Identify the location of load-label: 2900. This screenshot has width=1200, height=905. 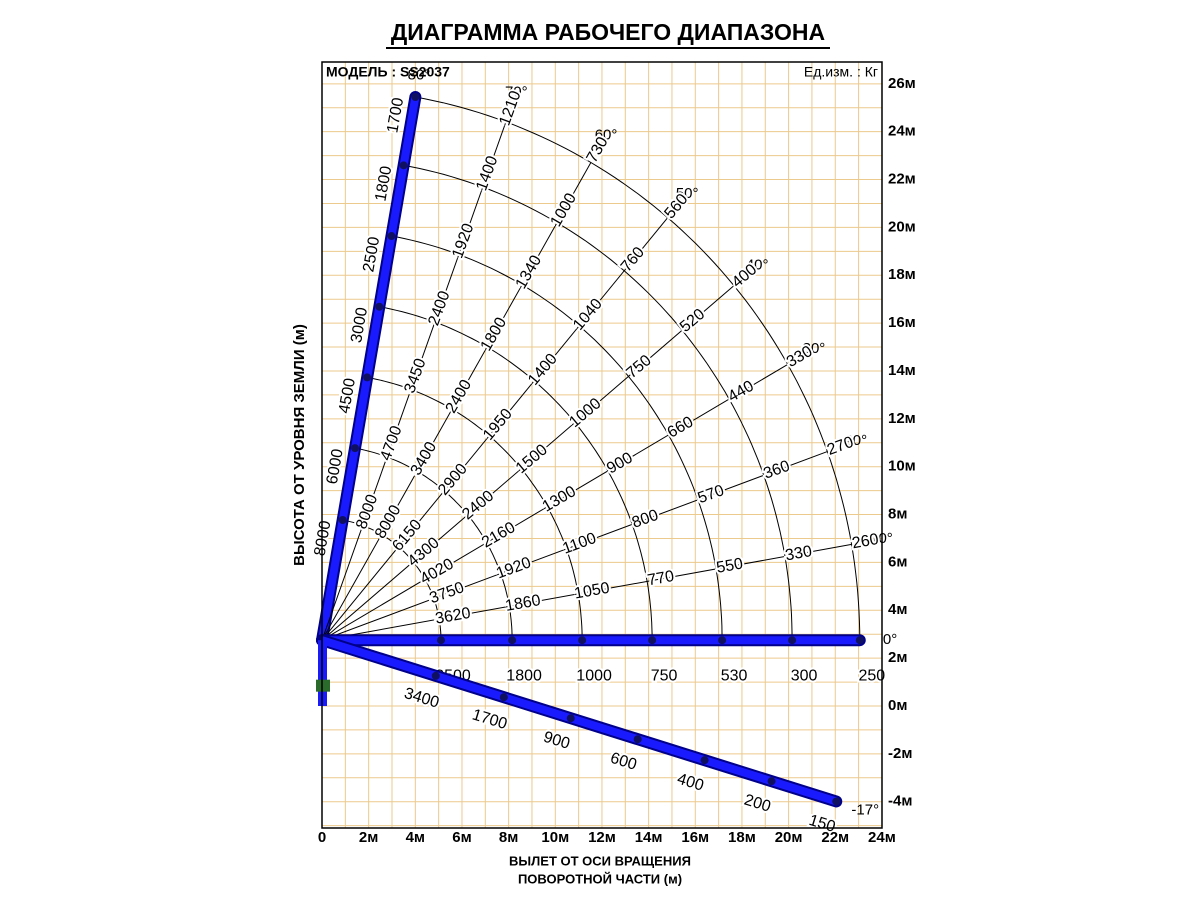
(453, 479).